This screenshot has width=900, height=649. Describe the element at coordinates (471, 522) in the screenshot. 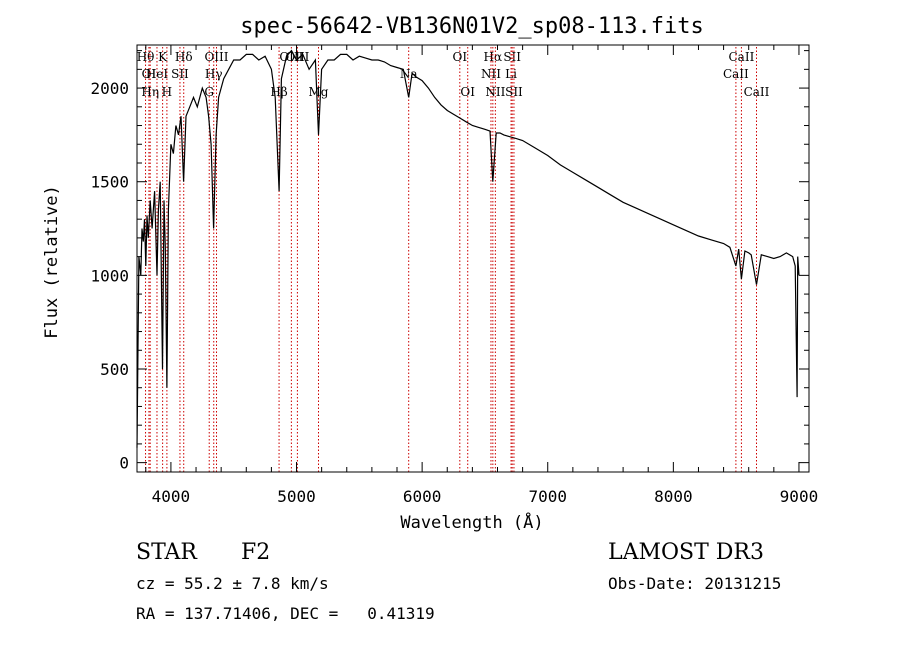

I see `x-axis-label: Wavelength (Å)` at that location.